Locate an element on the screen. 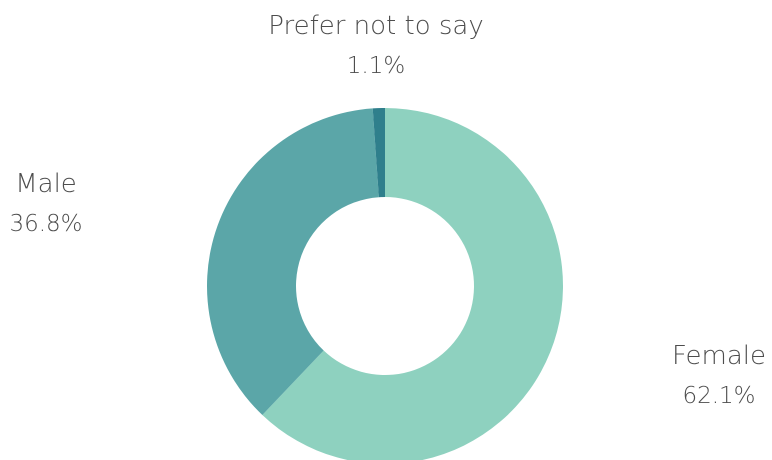 Image resolution: width=772 pixels, height=460 pixels. donut-slice-male is located at coordinates (293, 261).